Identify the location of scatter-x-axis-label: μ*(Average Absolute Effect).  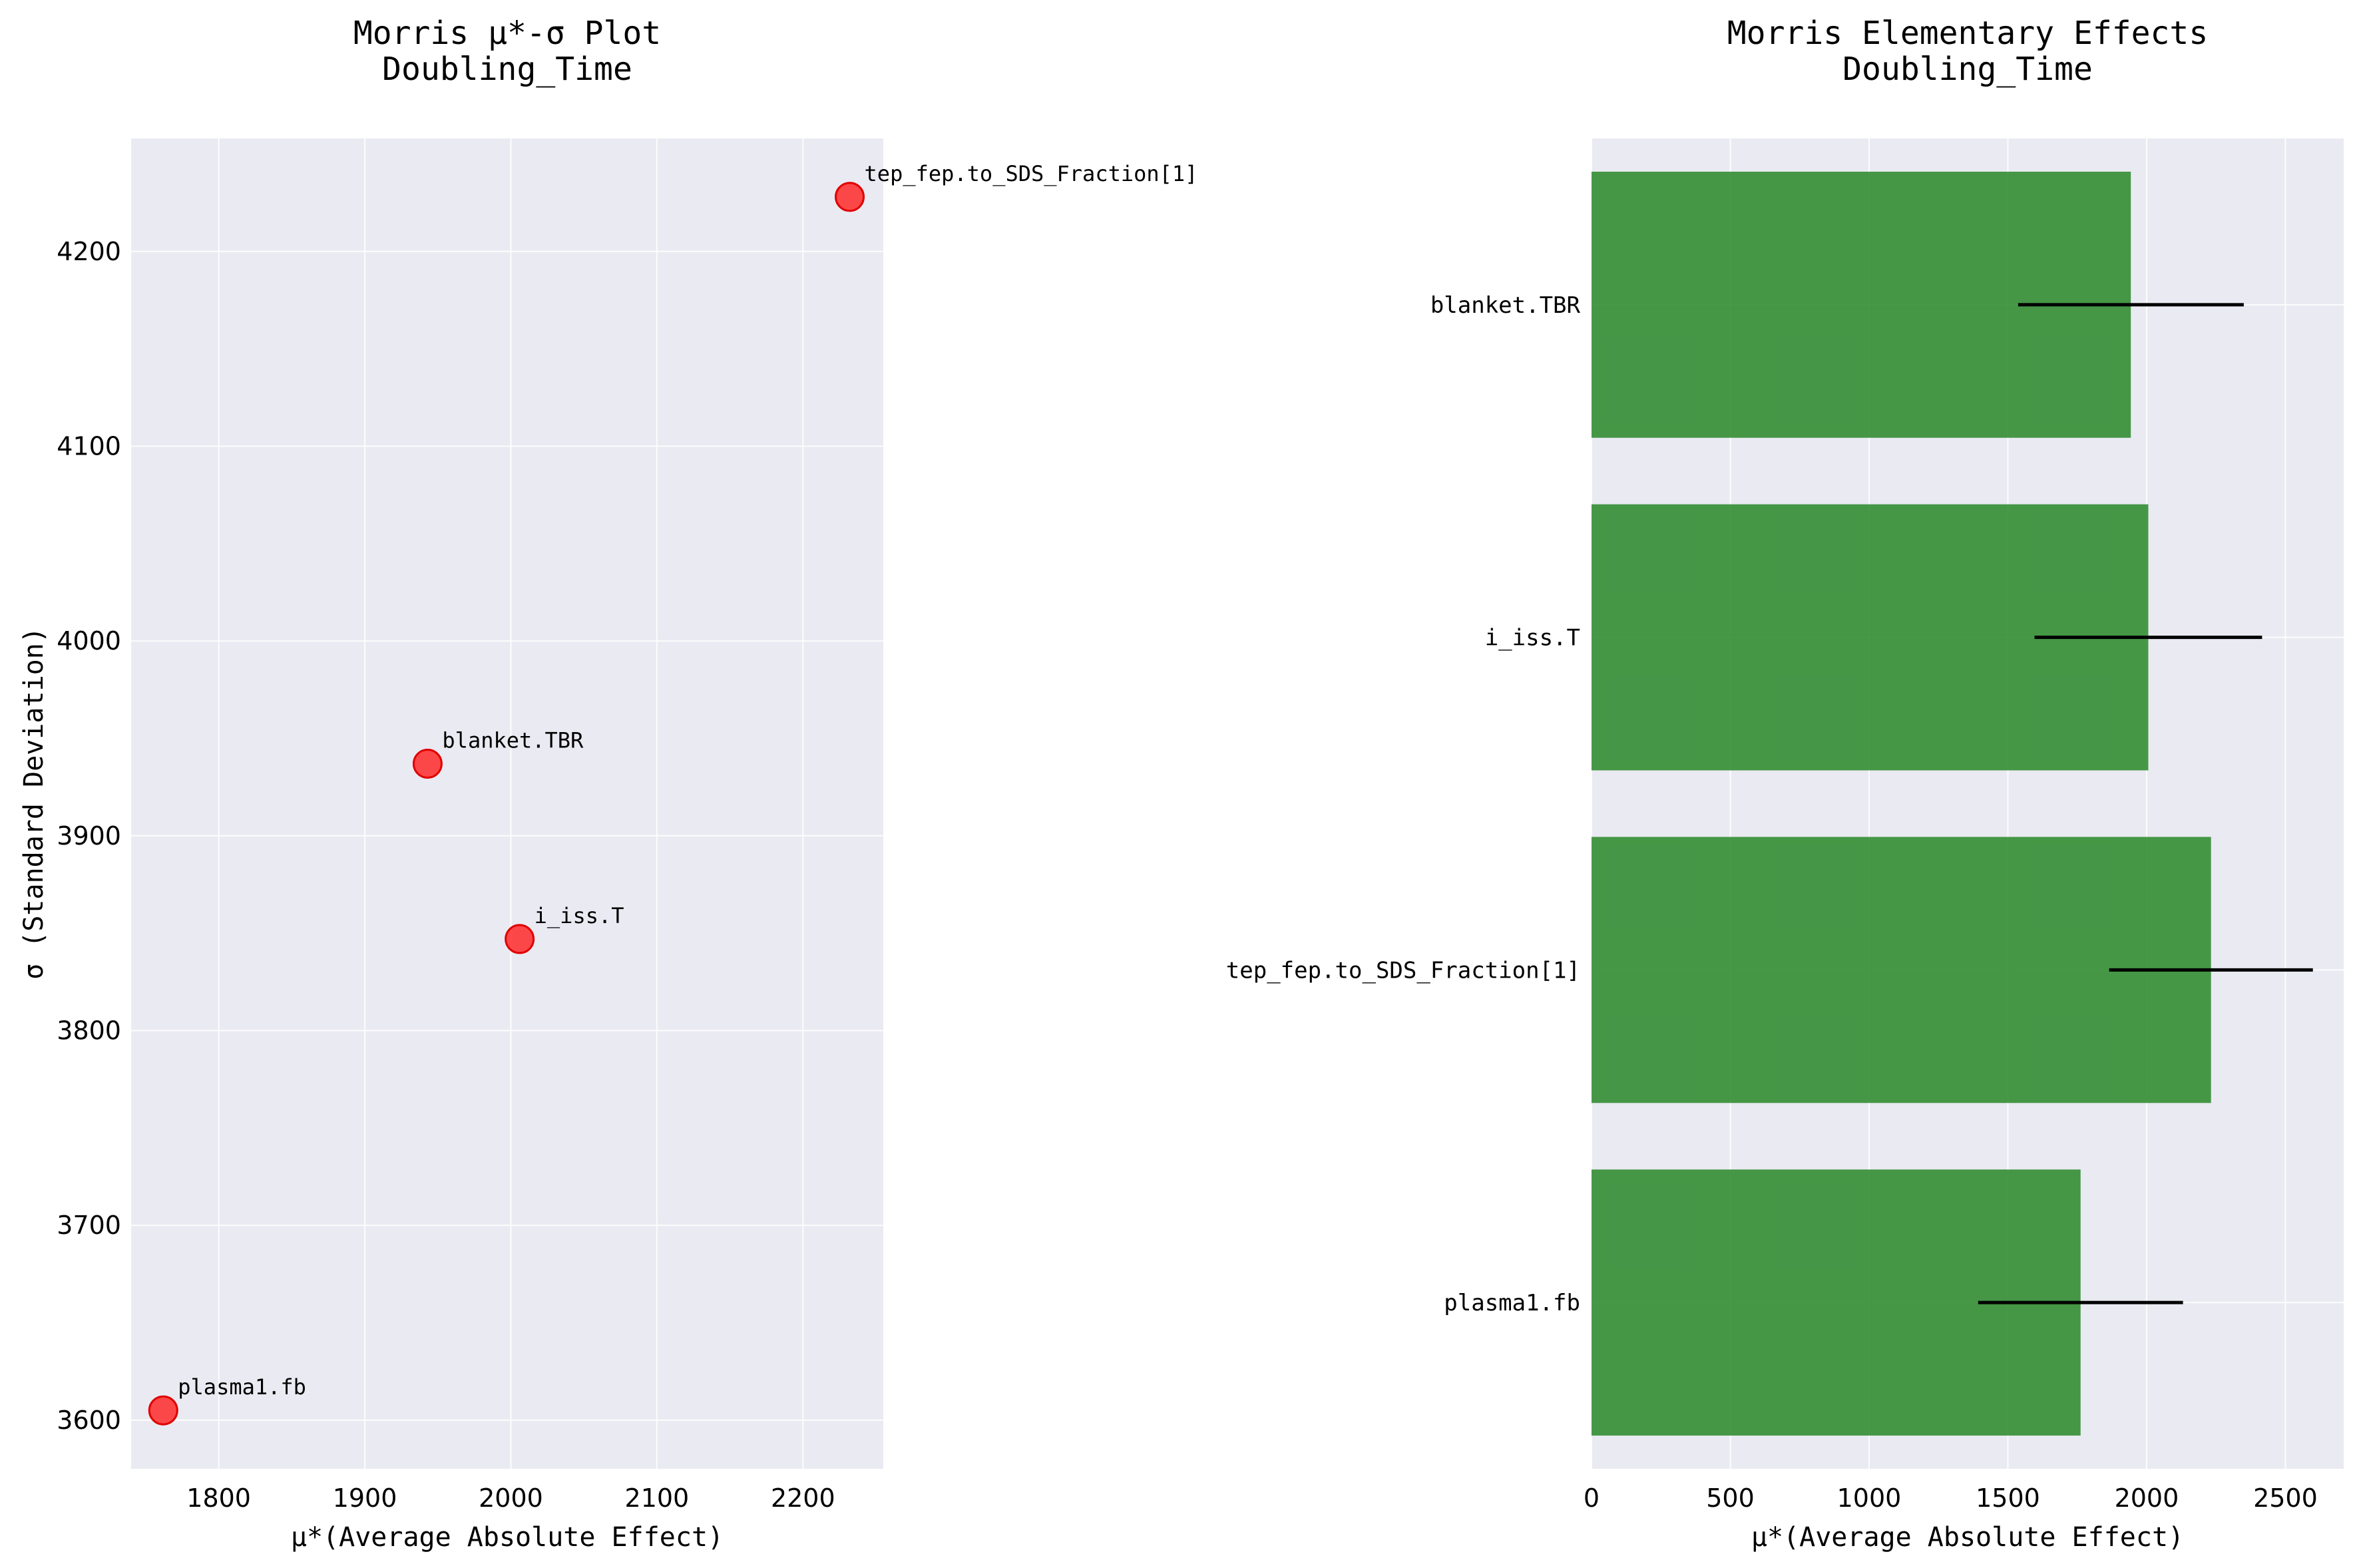
(508, 1537).